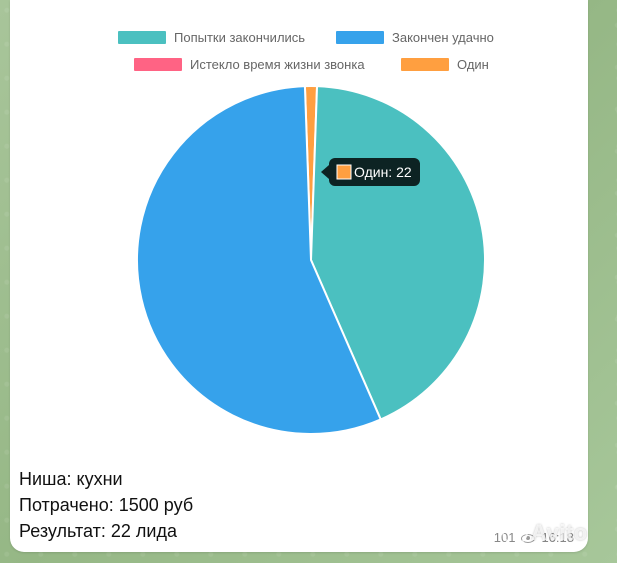  Describe the element at coordinates (473, 64) in the screenshot. I see `legend-label: Один` at that location.